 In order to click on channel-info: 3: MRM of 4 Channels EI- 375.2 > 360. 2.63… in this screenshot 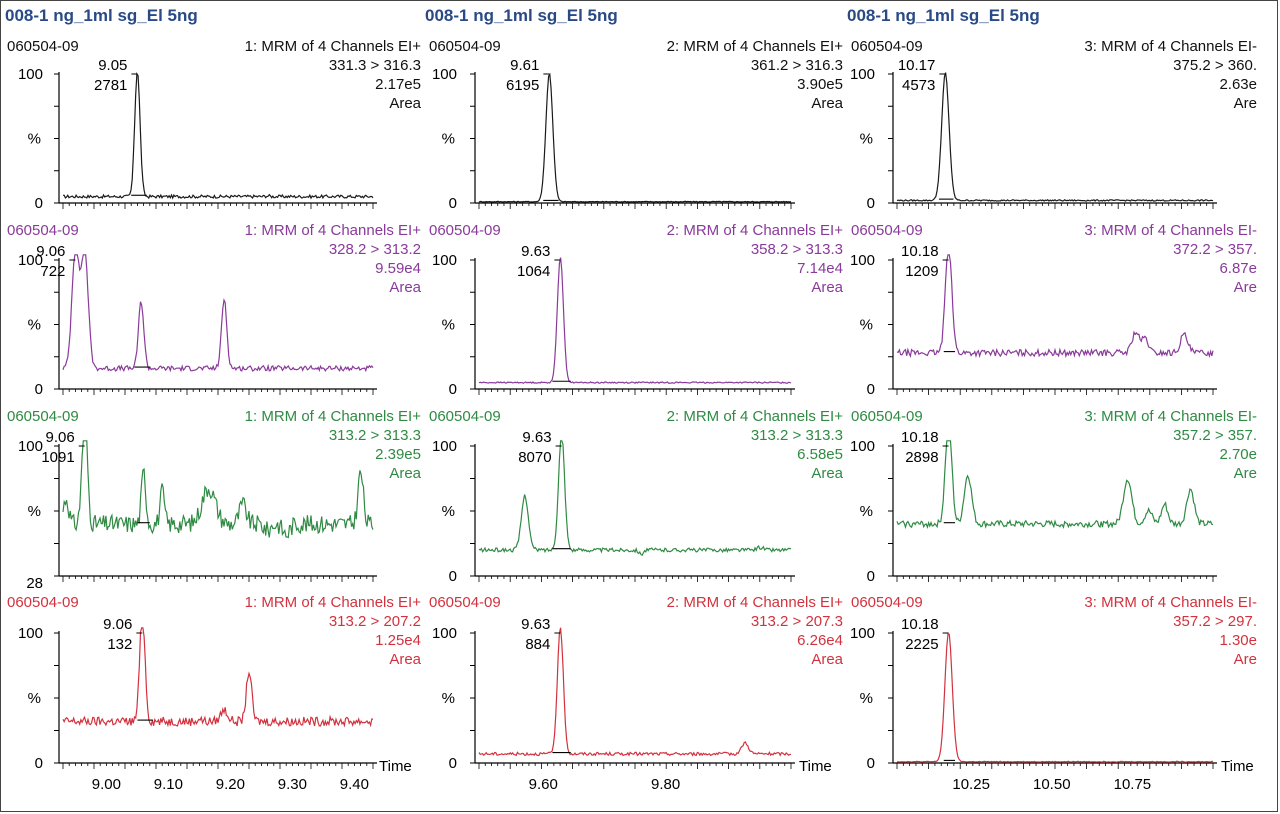, I will do `click(1170, 75)`.